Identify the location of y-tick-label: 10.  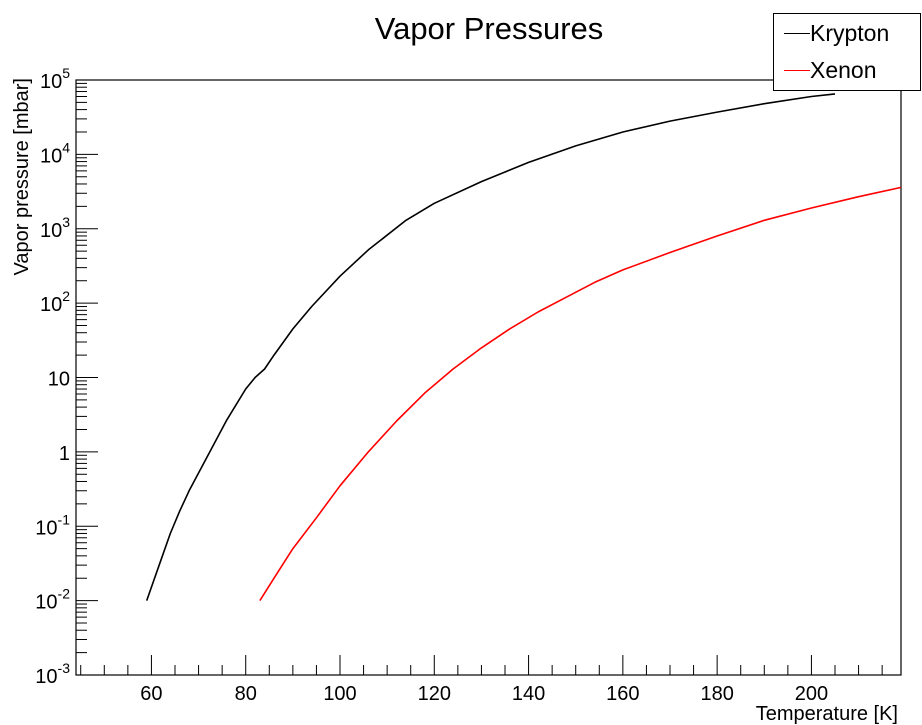
(59, 380).